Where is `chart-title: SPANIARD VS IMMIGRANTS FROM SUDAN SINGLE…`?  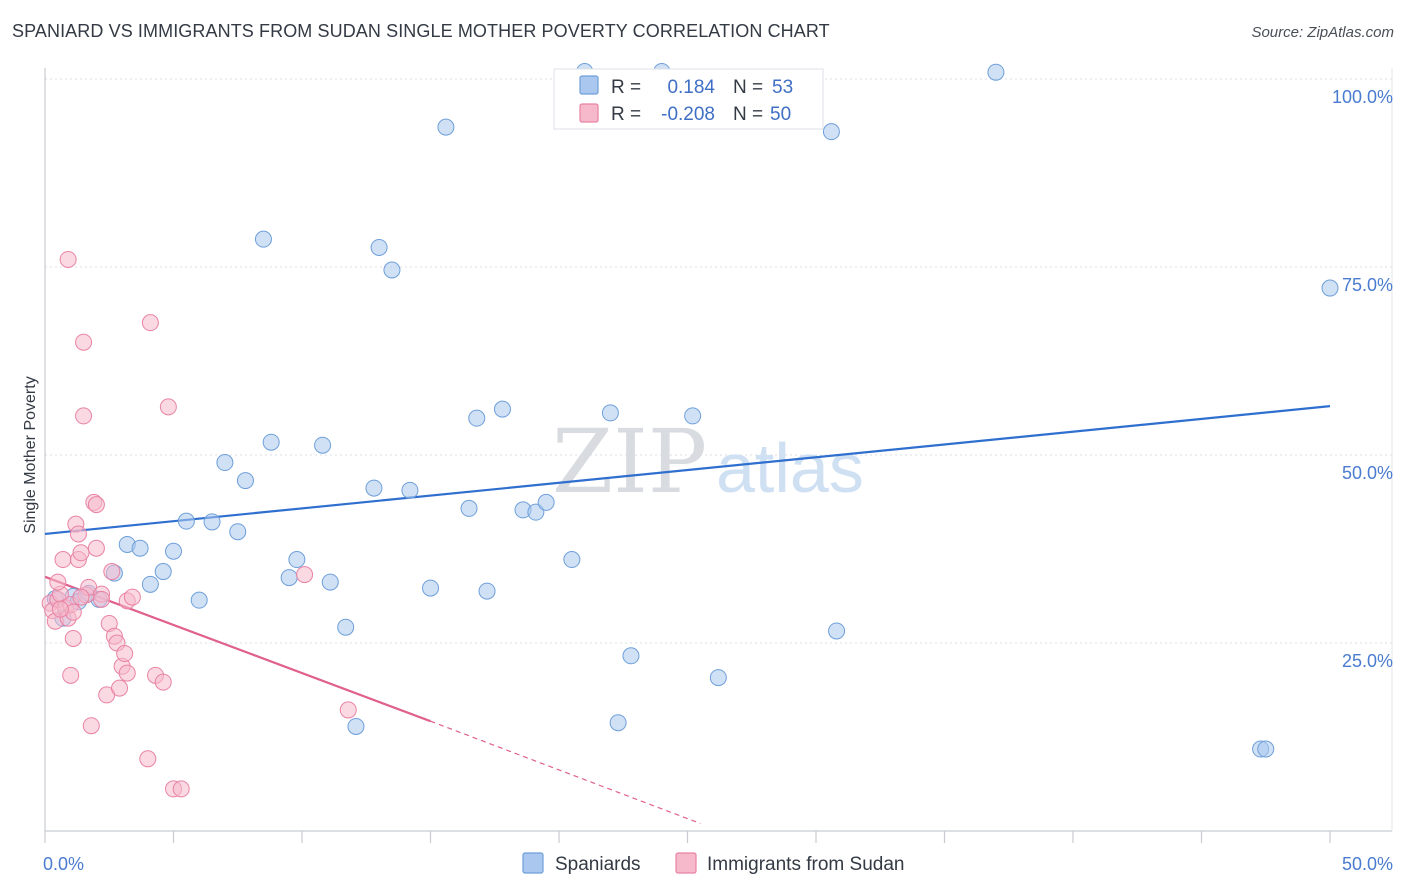
chart-title: SPANIARD VS IMMIGRANTS FROM SUDAN SINGLE… is located at coordinates (421, 31).